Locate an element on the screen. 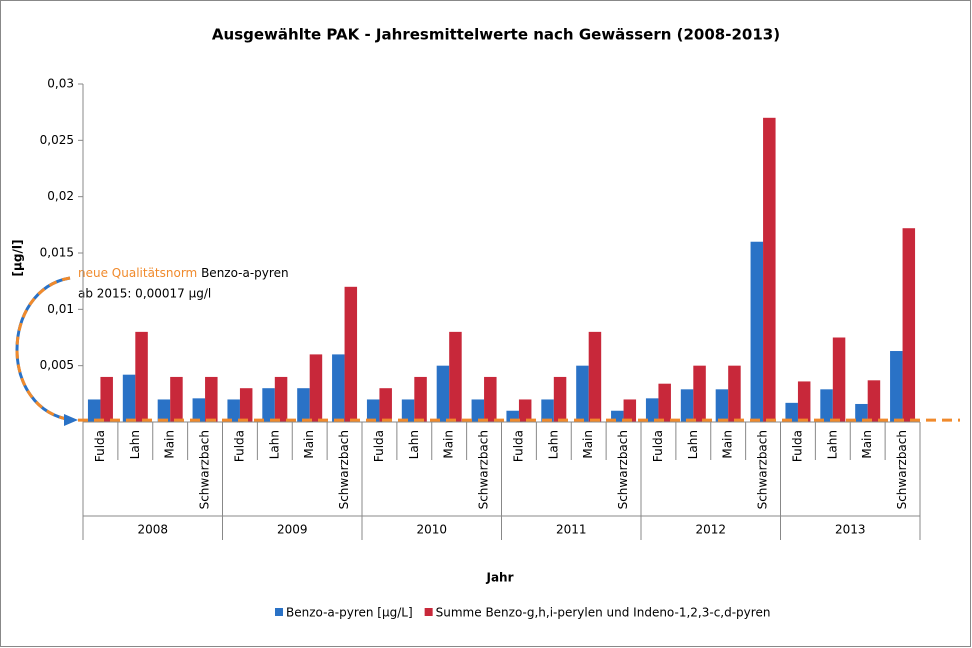 This screenshot has width=972, height=648. group-label: 2011 is located at coordinates (571, 530).